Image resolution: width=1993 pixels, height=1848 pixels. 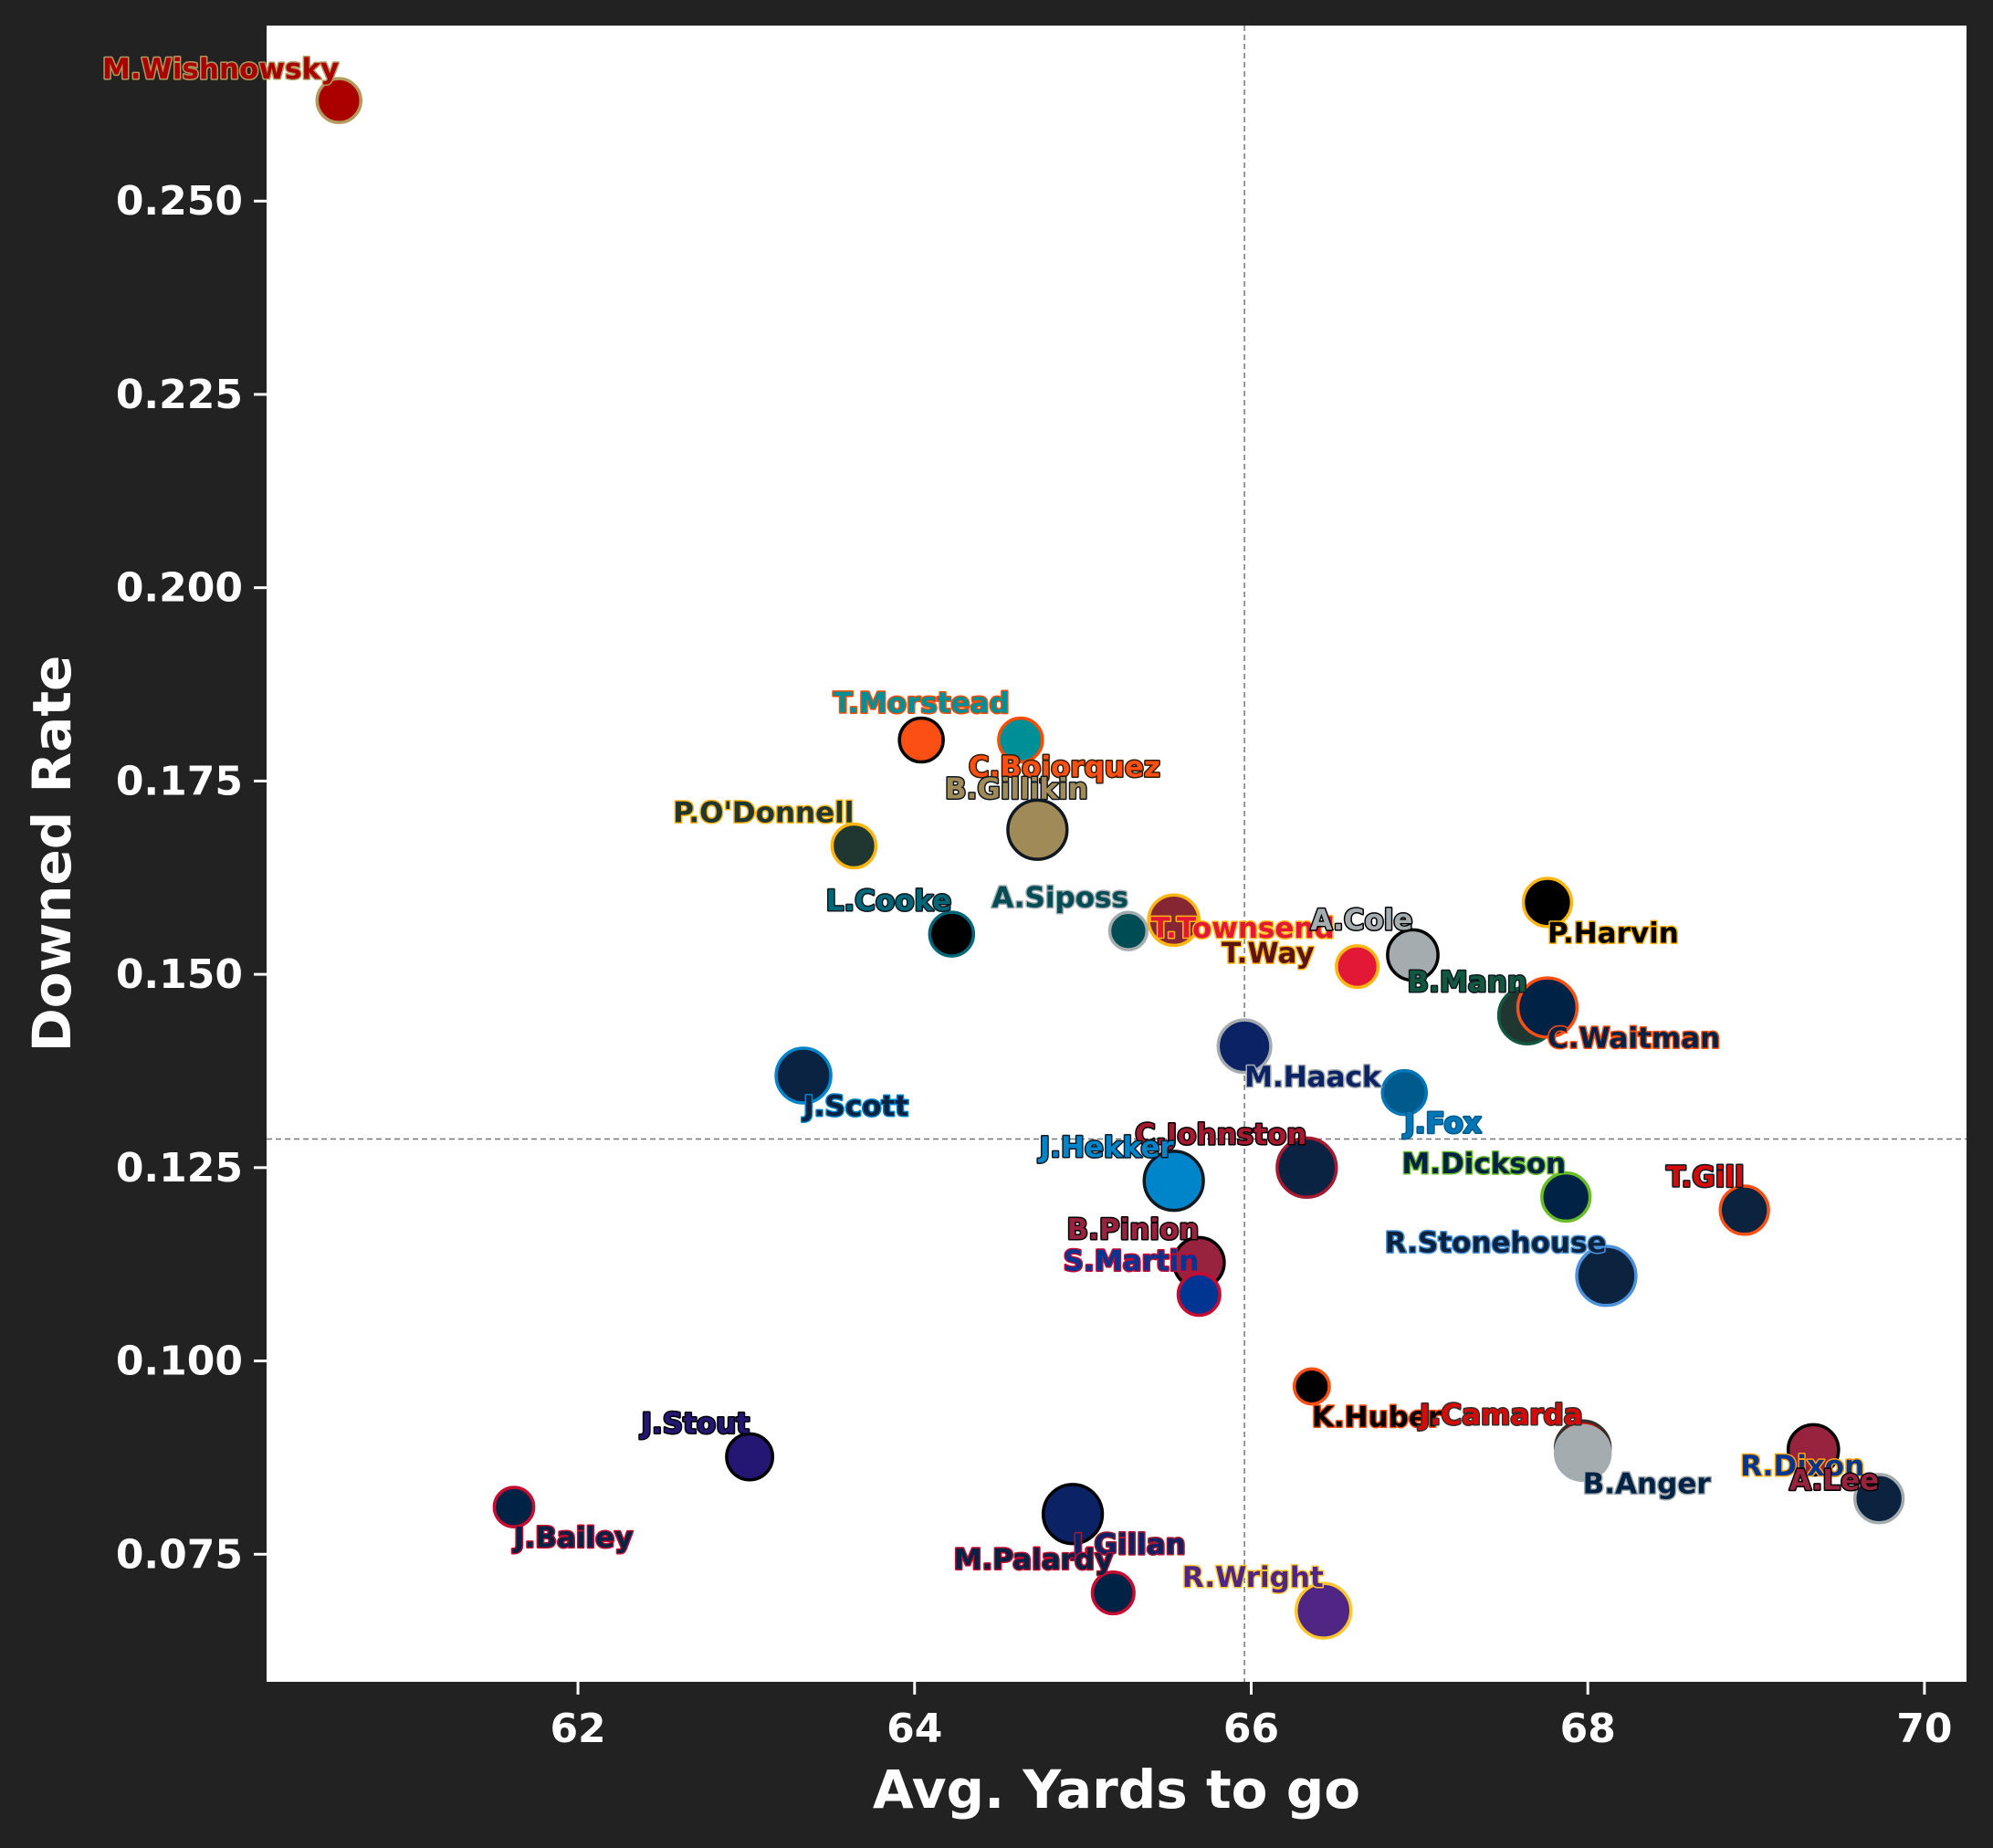 I want to click on point-label: A.Cole, so click(x=1361, y=920).